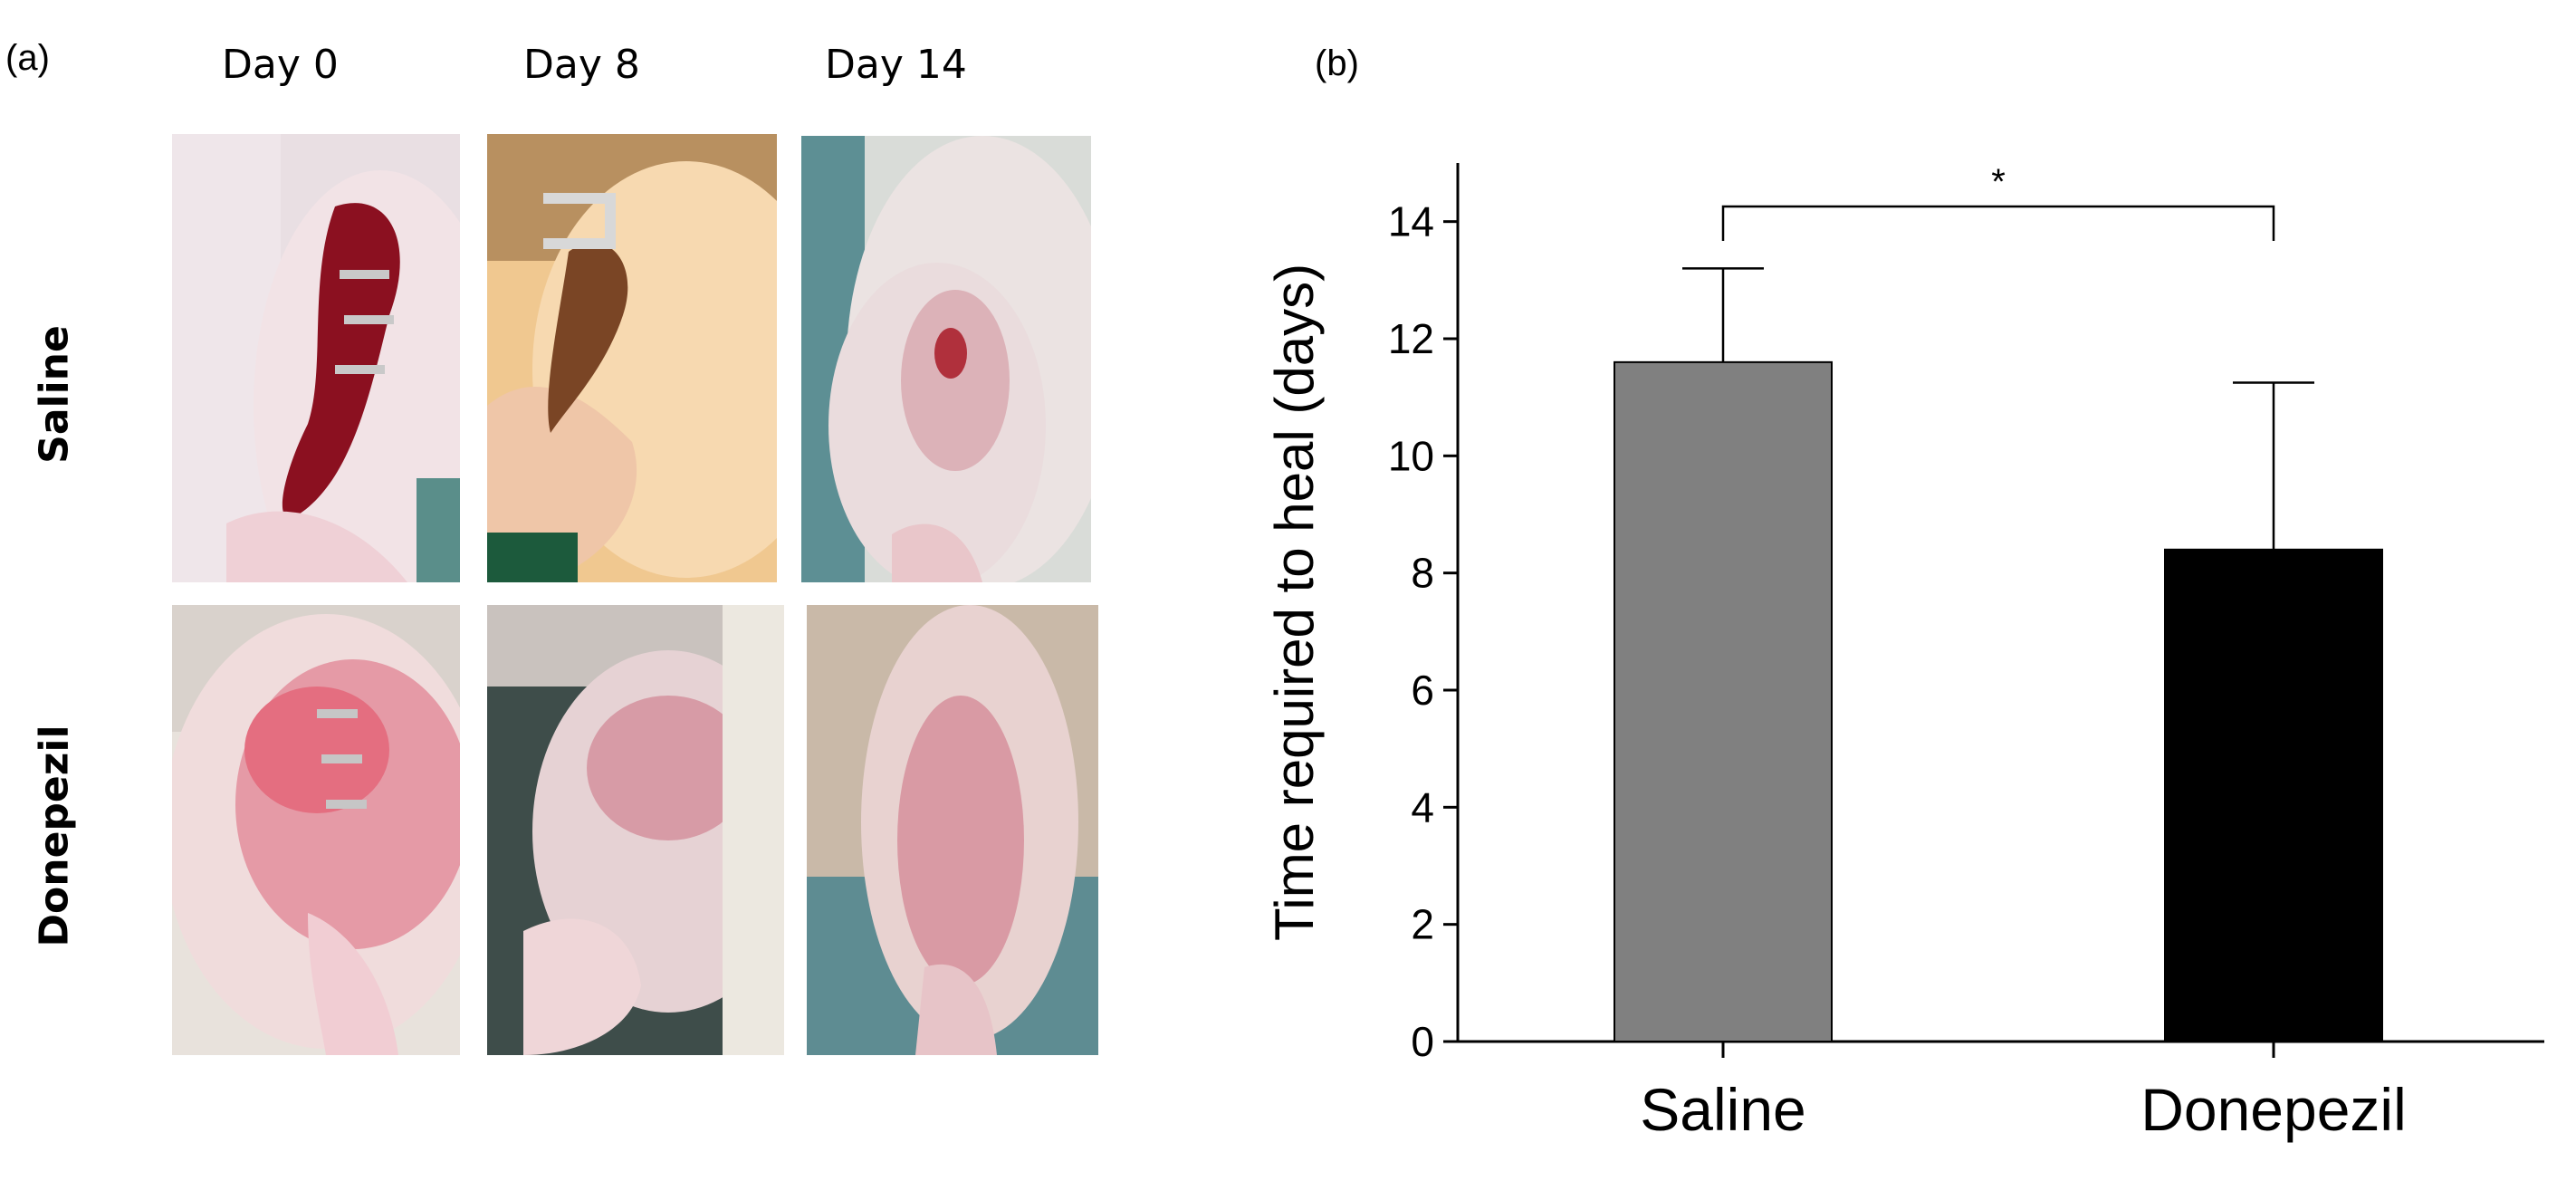 The width and height of the screenshot is (2576, 1181). Describe the element at coordinates (1722, 1109) in the screenshot. I see `x-tick-label-saline: Saline` at that location.